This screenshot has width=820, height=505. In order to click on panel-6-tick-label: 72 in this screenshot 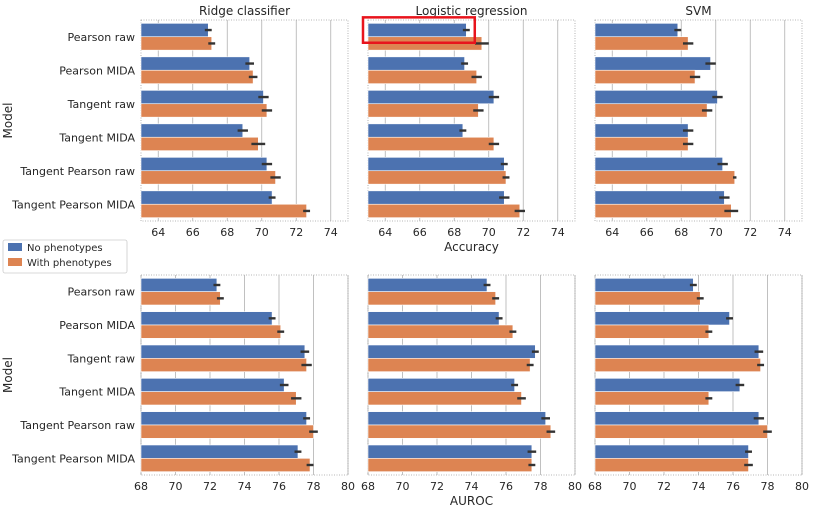, I will do `click(664, 486)`.